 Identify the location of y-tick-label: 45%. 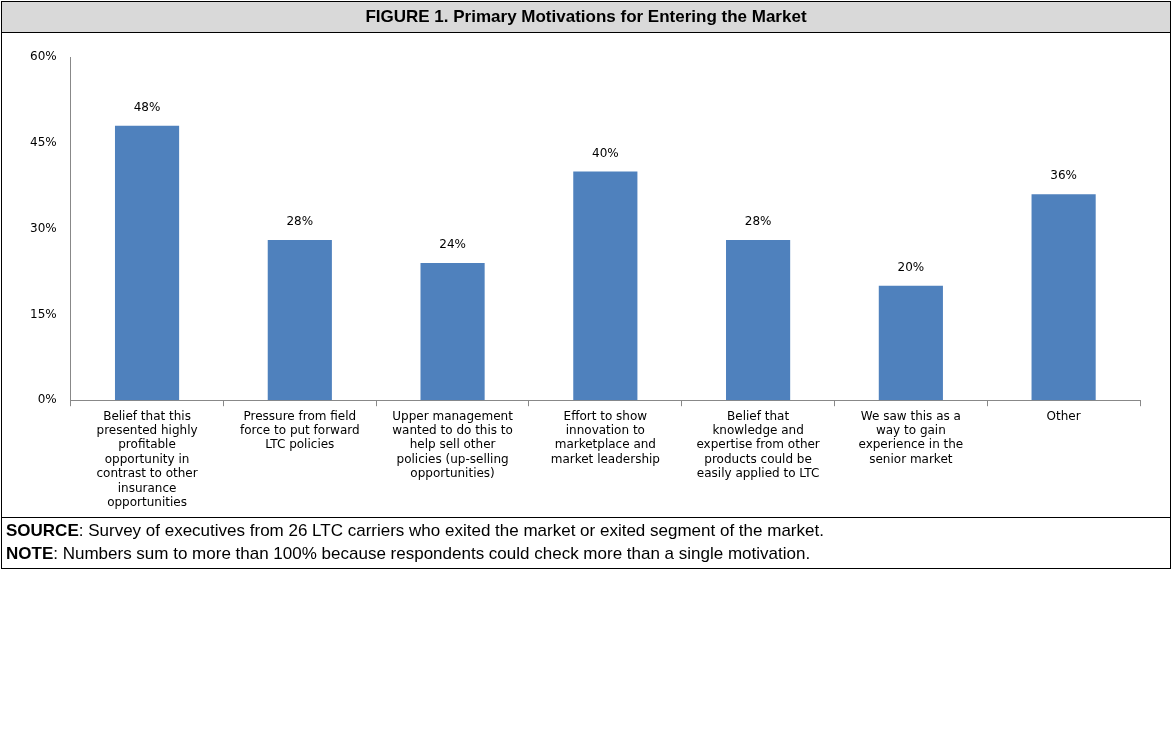
(43, 141).